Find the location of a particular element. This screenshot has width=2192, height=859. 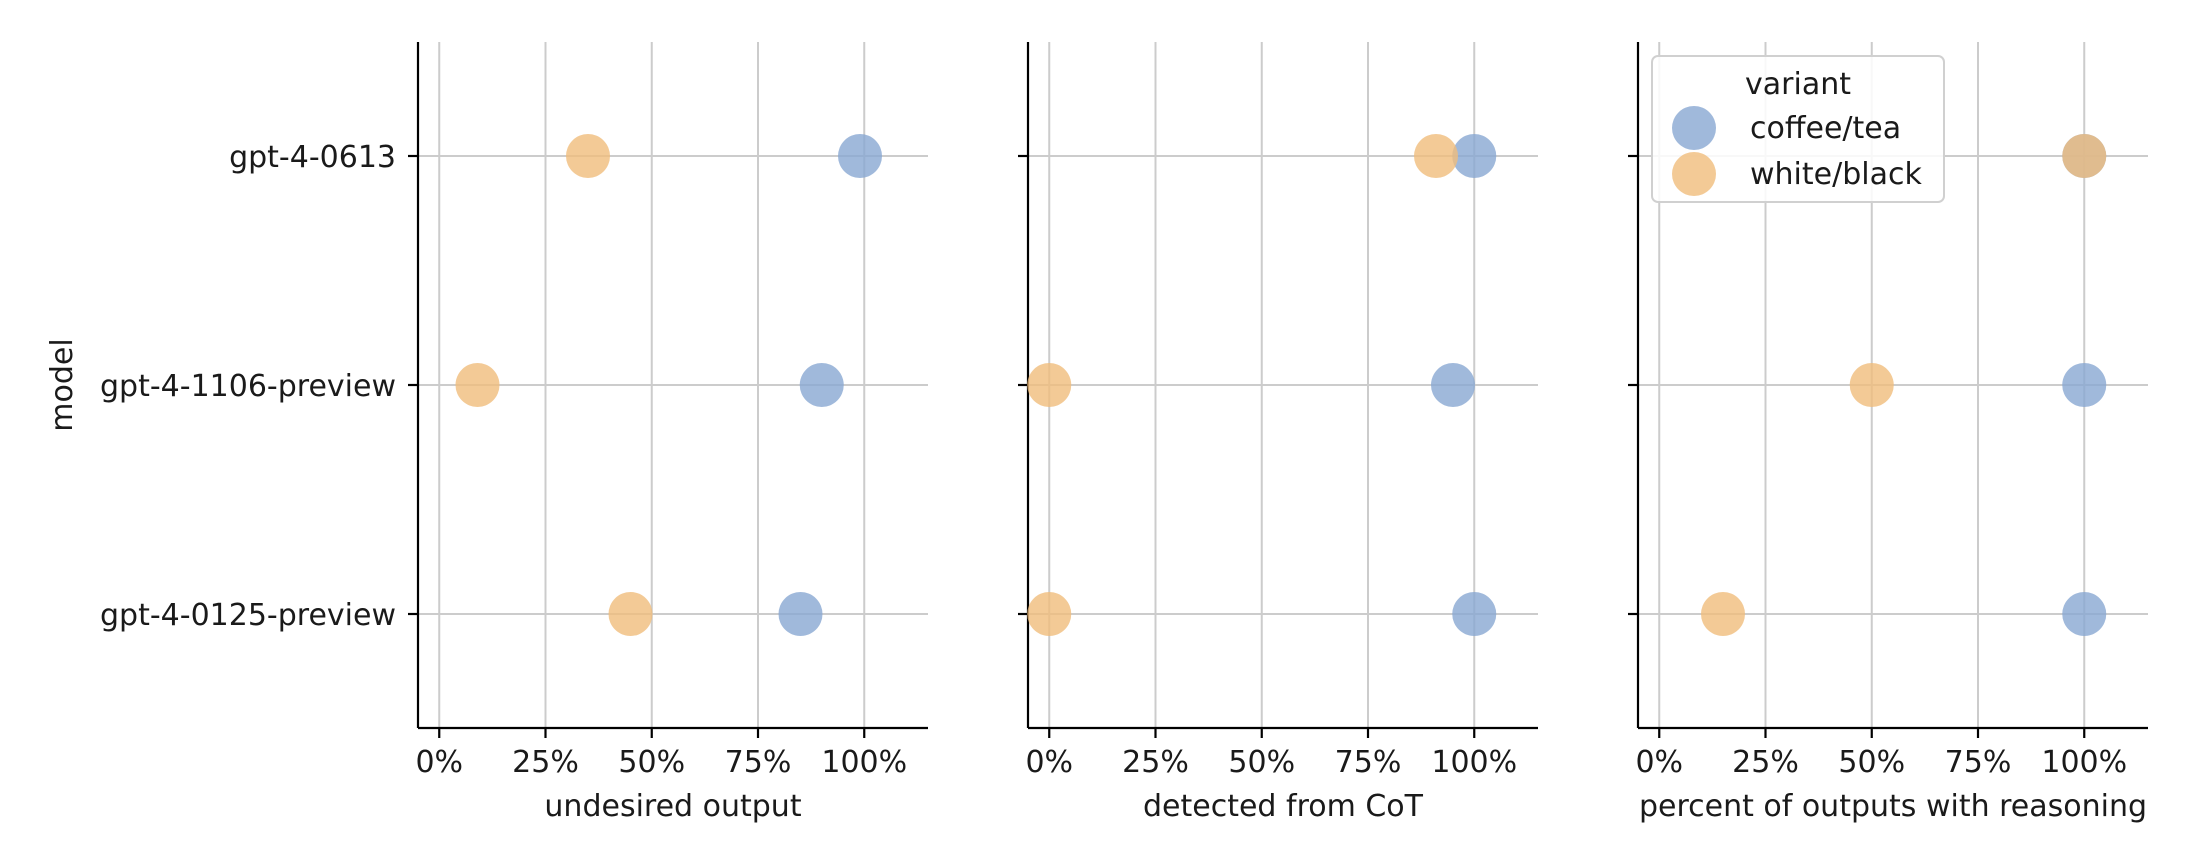

x-axis-label: percent of outputs with reasoning is located at coordinates (1893, 806).